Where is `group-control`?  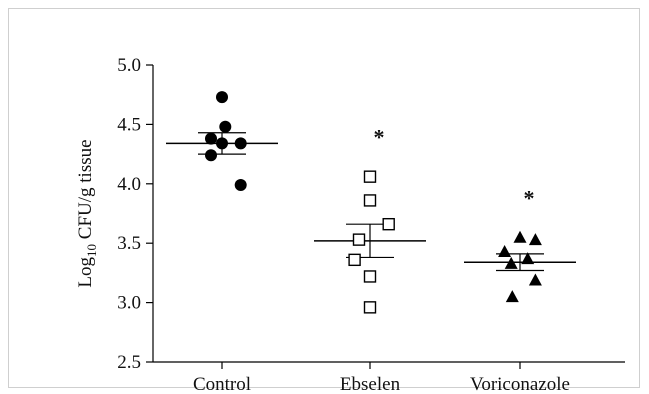 group-control is located at coordinates (222, 141).